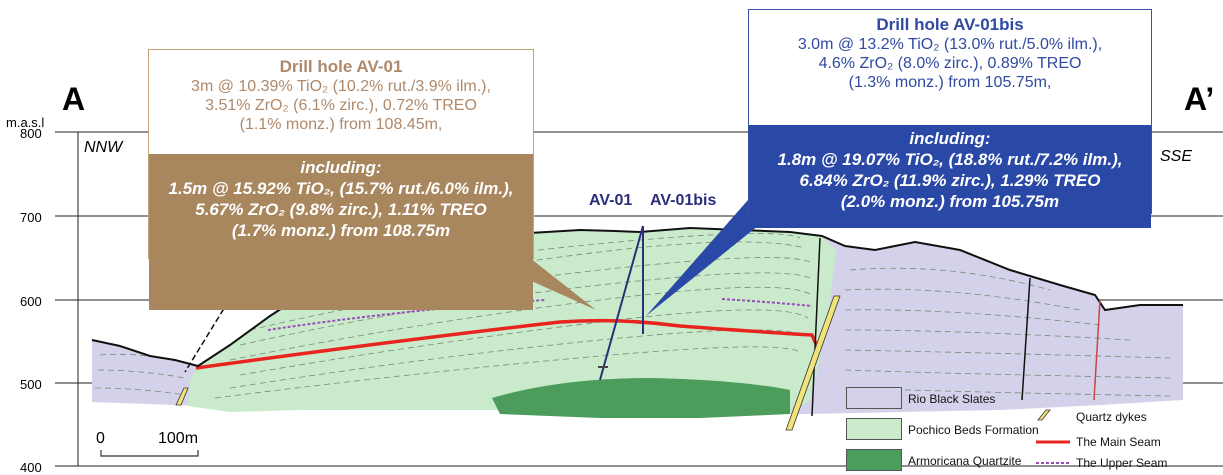 Image resolution: width=1223 pixels, height=475 pixels. Describe the element at coordinates (950, 82) in the screenshot. I see `callout-line: (1.3% monz.) from 105.75m,` at that location.